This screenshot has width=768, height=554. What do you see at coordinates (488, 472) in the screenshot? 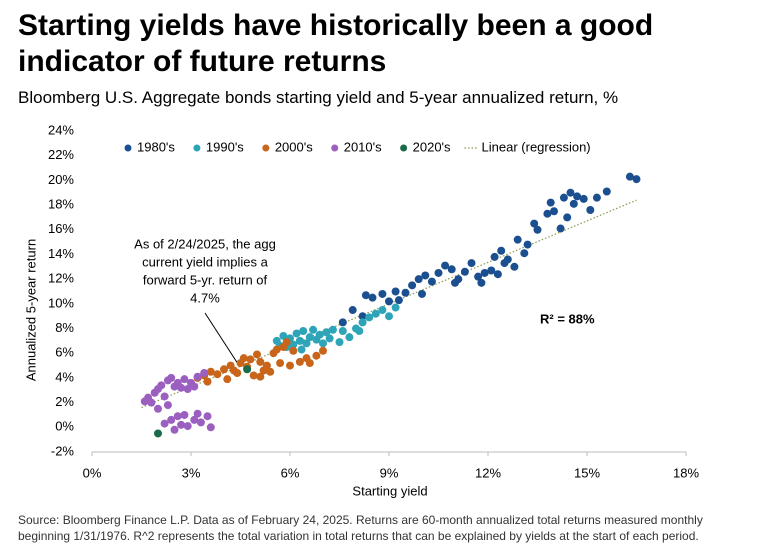
I see `x-tick-label: 12%` at bounding box center [488, 472].